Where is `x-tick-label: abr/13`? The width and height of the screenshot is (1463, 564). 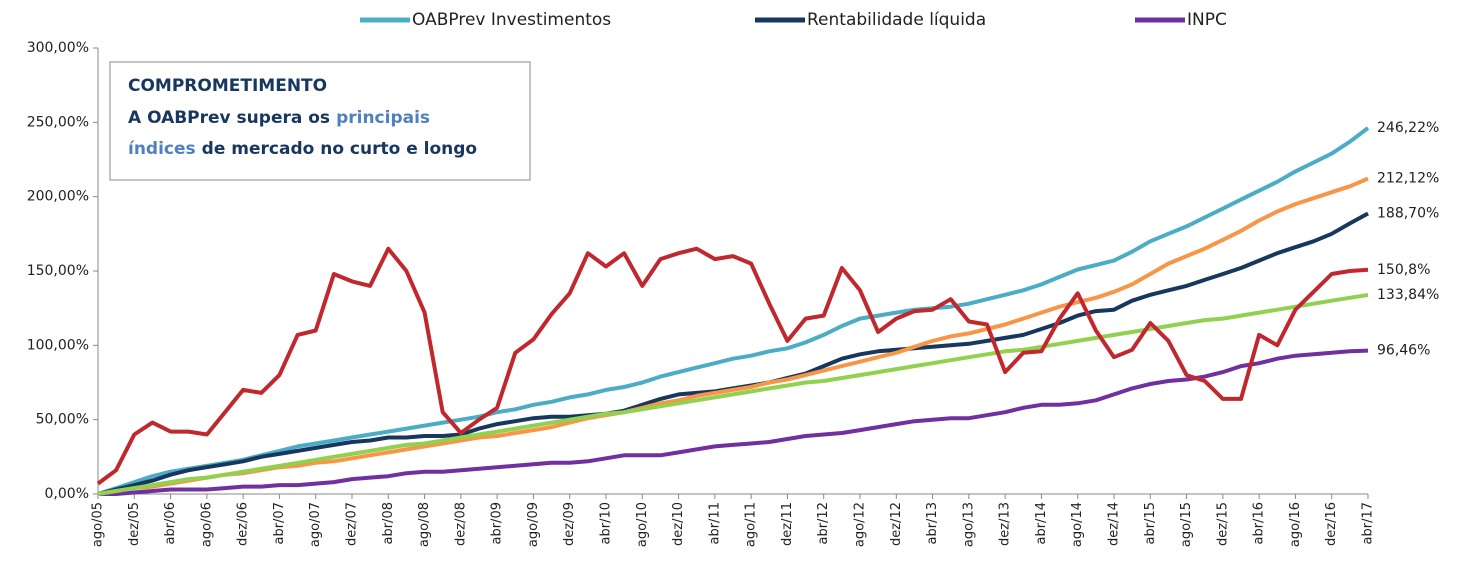
x-tick-label: abr/13 is located at coordinates (932, 523).